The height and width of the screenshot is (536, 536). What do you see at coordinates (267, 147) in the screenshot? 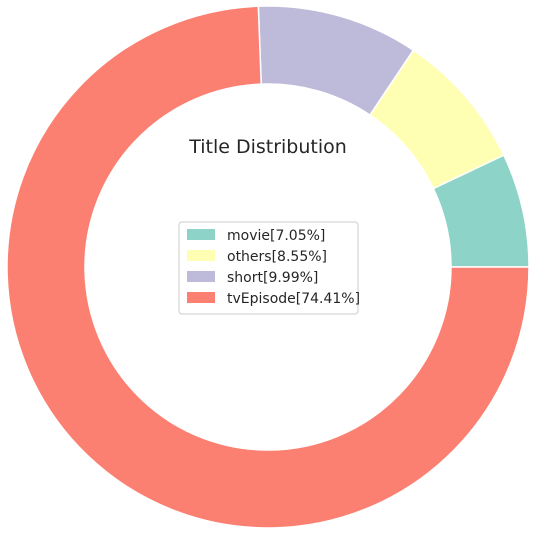
I see `chart-title: Title Distribution` at bounding box center [267, 147].